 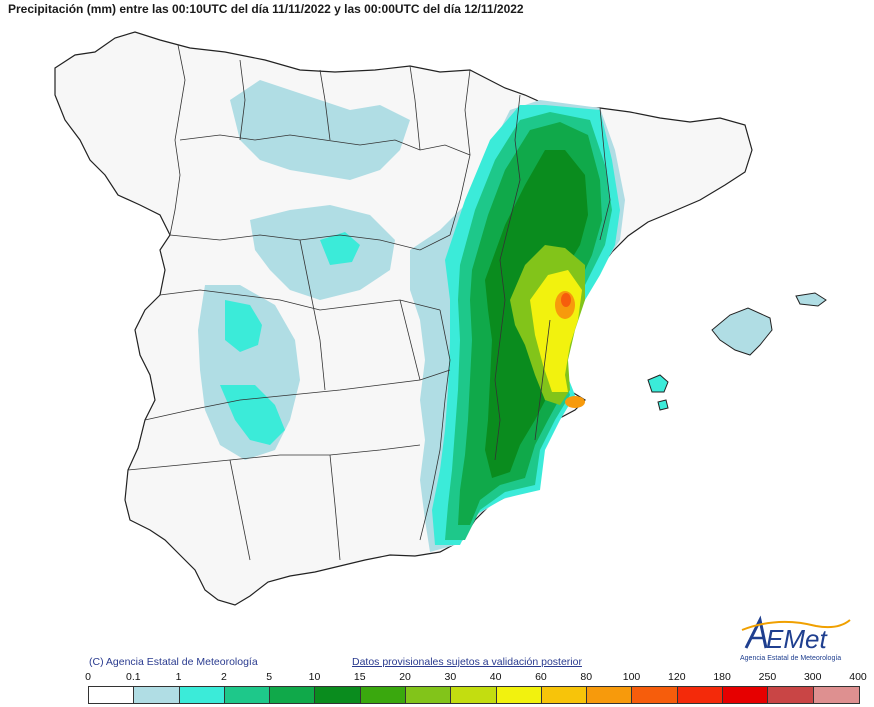 I want to click on aemet-logo: EMet Agencia Estatal de Meteorología, so click(x=798, y=639).